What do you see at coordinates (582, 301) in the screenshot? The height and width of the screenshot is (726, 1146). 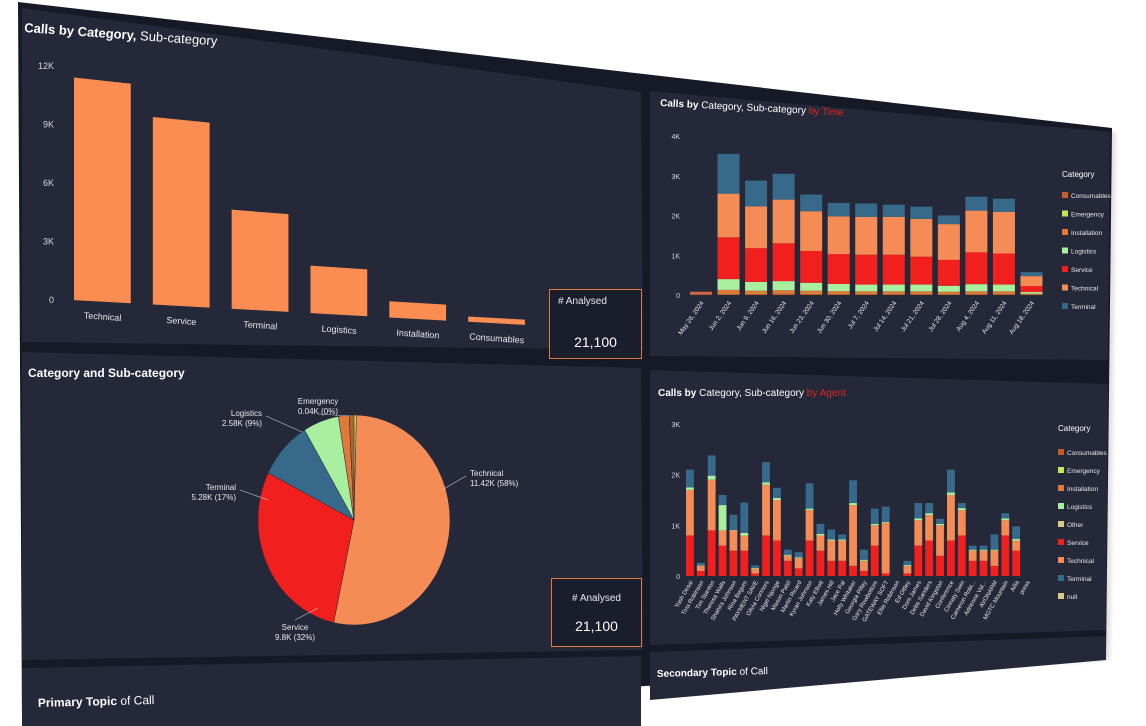 I see `analysed-count-label: # Analysed` at bounding box center [582, 301].